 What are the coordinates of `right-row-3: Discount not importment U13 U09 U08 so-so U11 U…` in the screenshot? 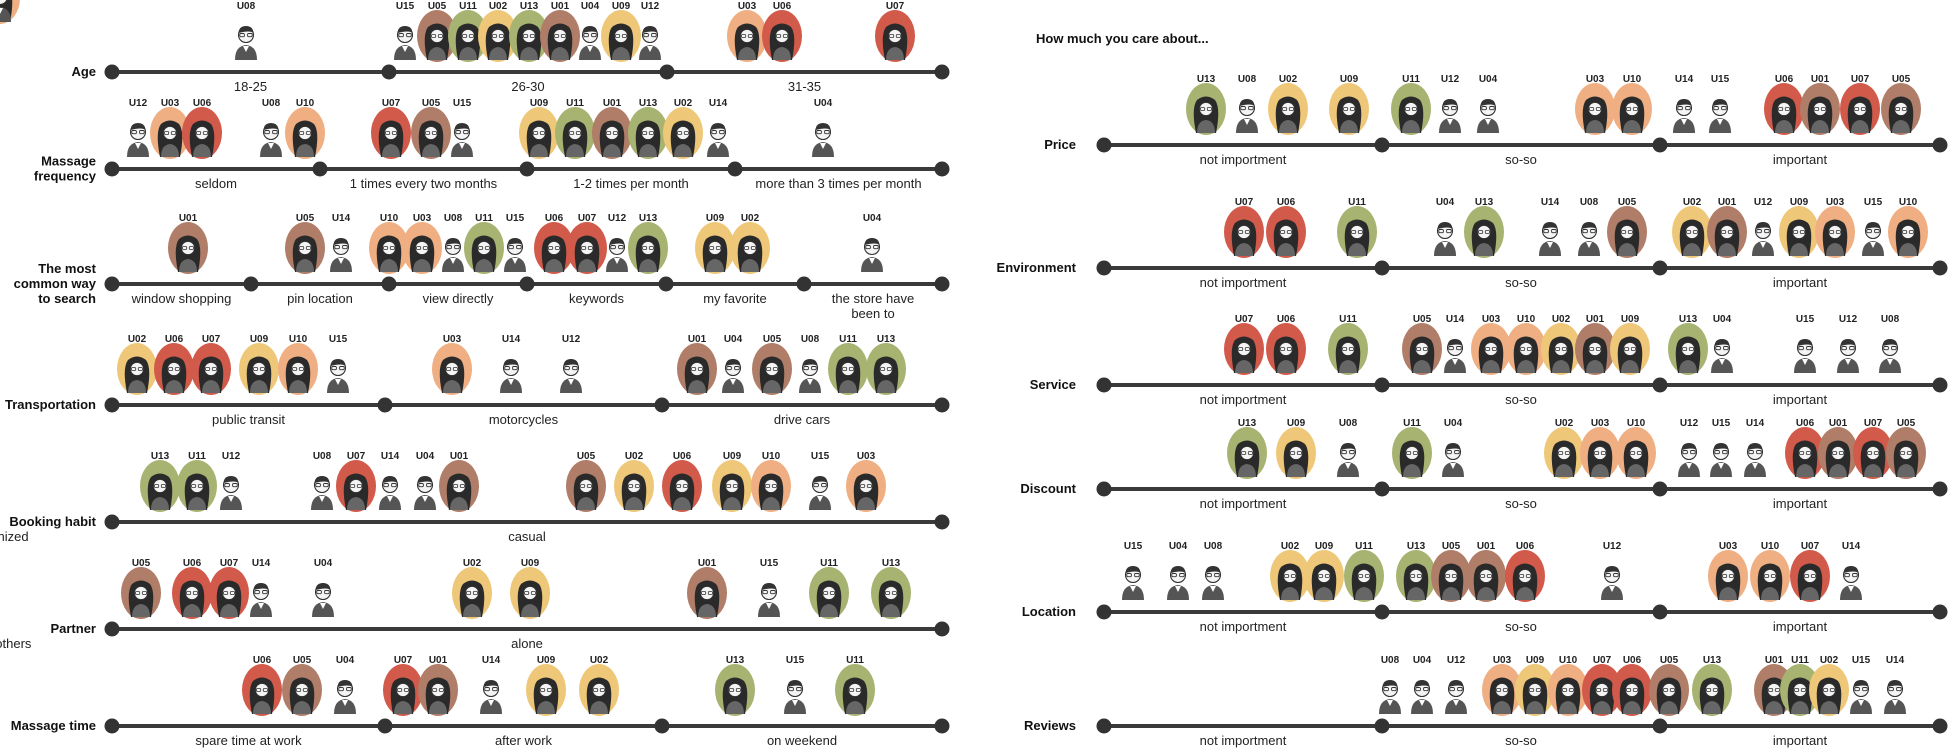 It's located at (1484, 464).